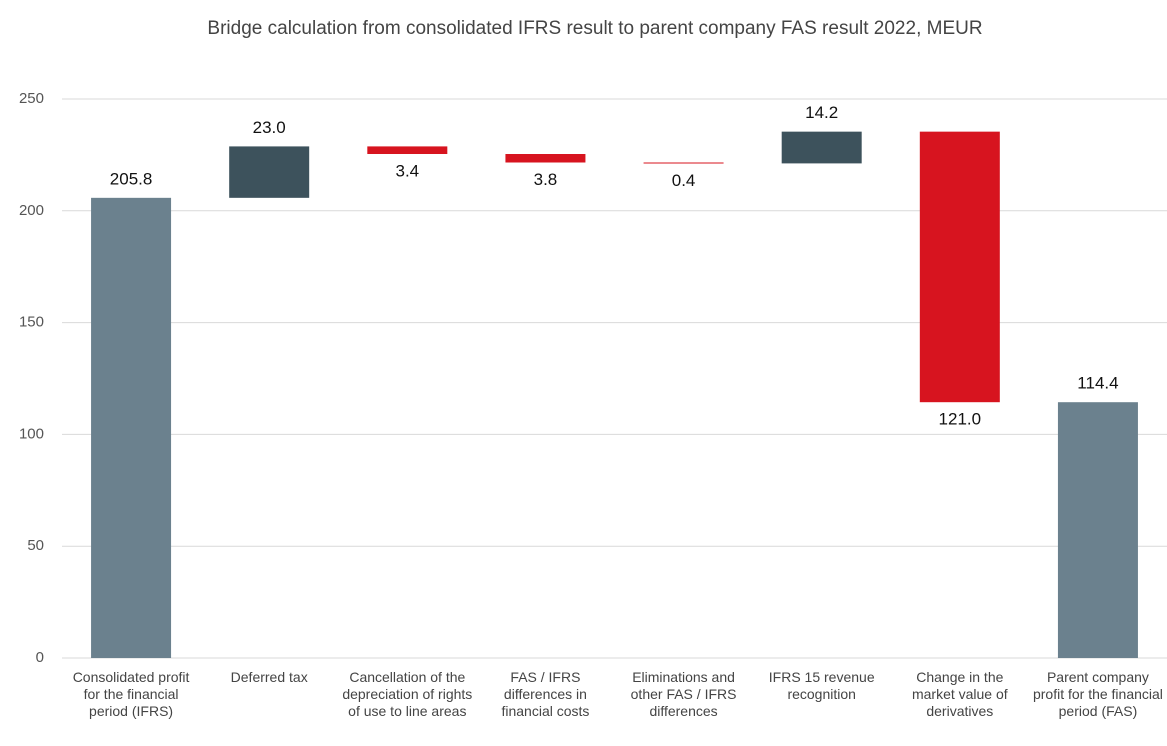  Describe the element at coordinates (269, 127) in the screenshot. I see `value-label: 23.0` at that location.